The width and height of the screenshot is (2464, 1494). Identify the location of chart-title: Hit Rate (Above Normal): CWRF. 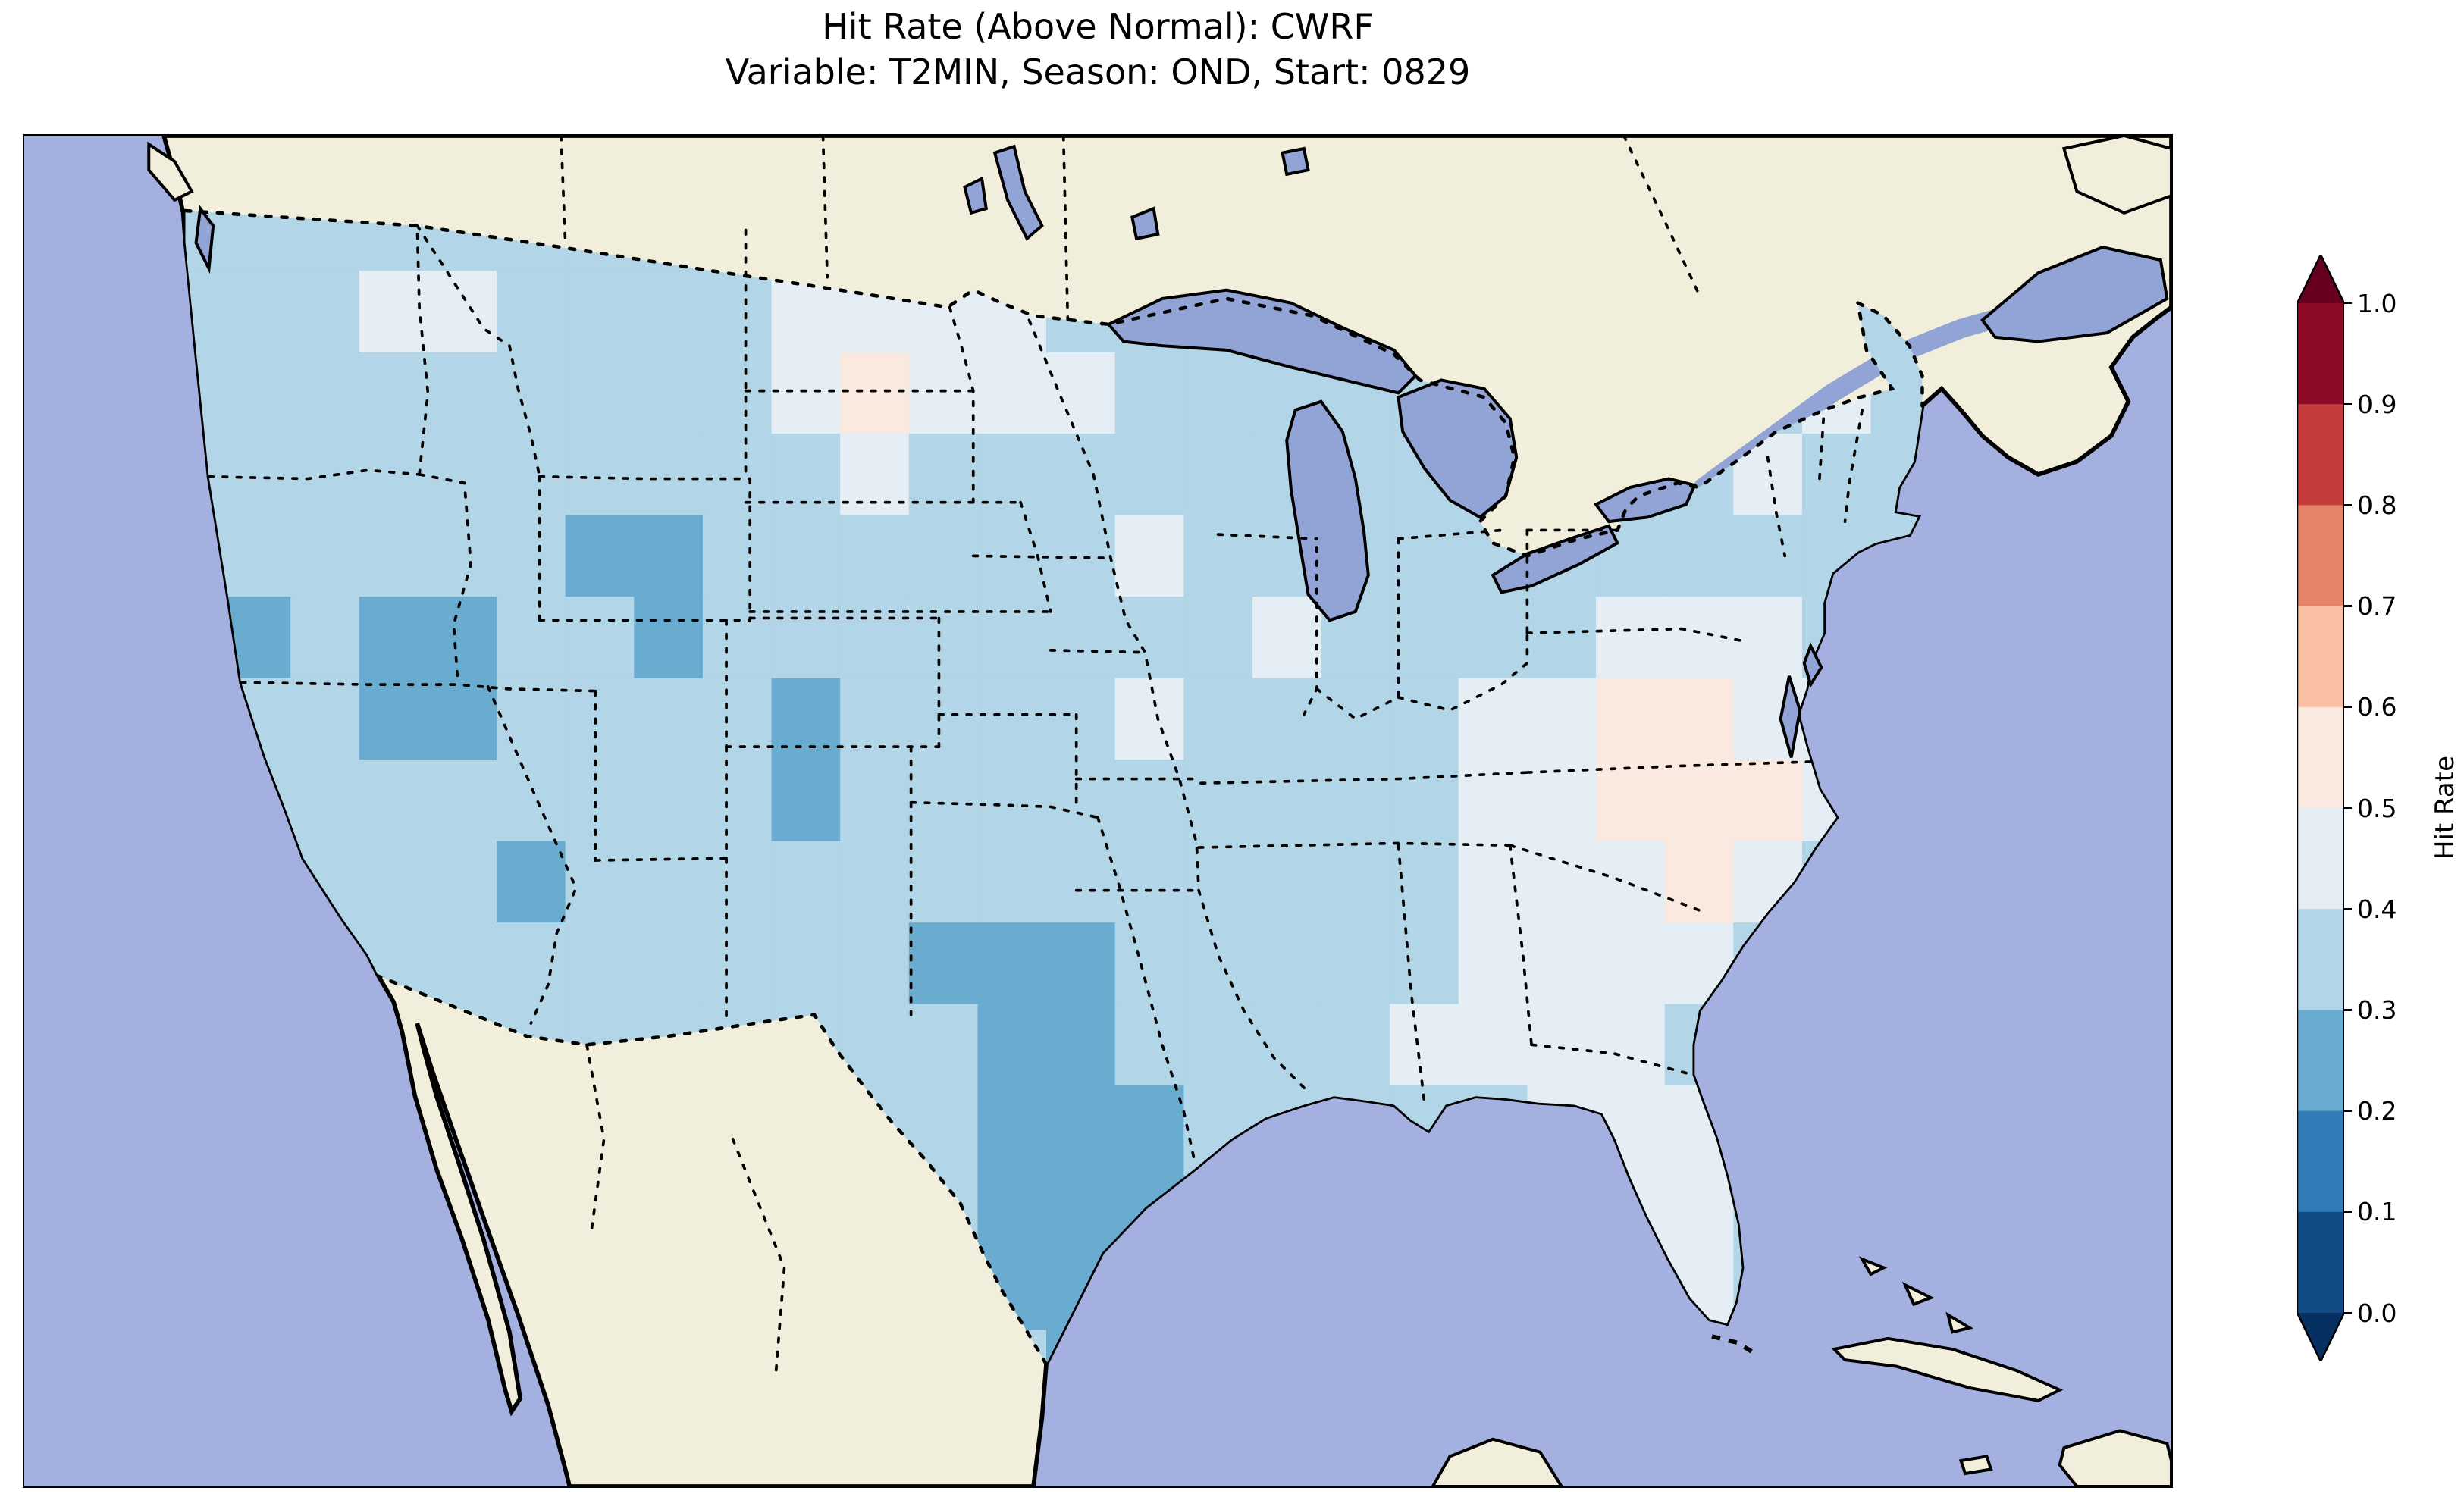
(1098, 26).